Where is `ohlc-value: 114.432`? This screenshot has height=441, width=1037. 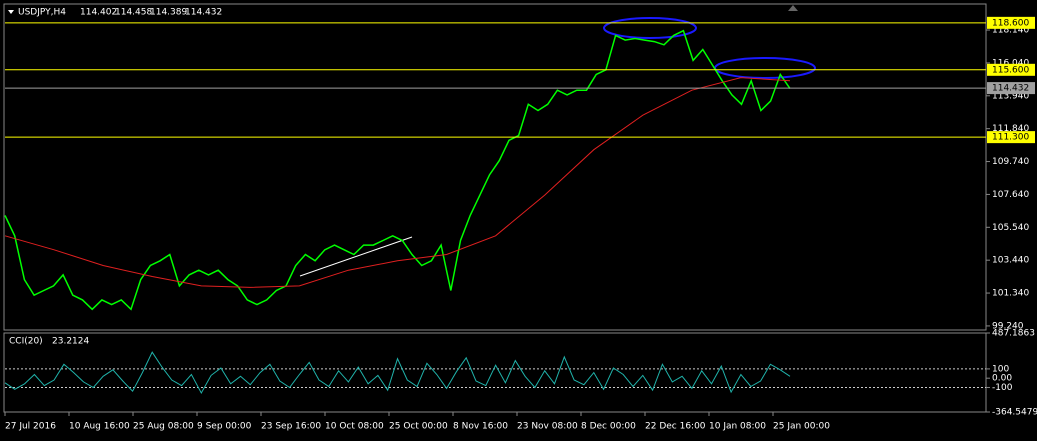 ohlc-value: 114.432 is located at coordinates (203, 13).